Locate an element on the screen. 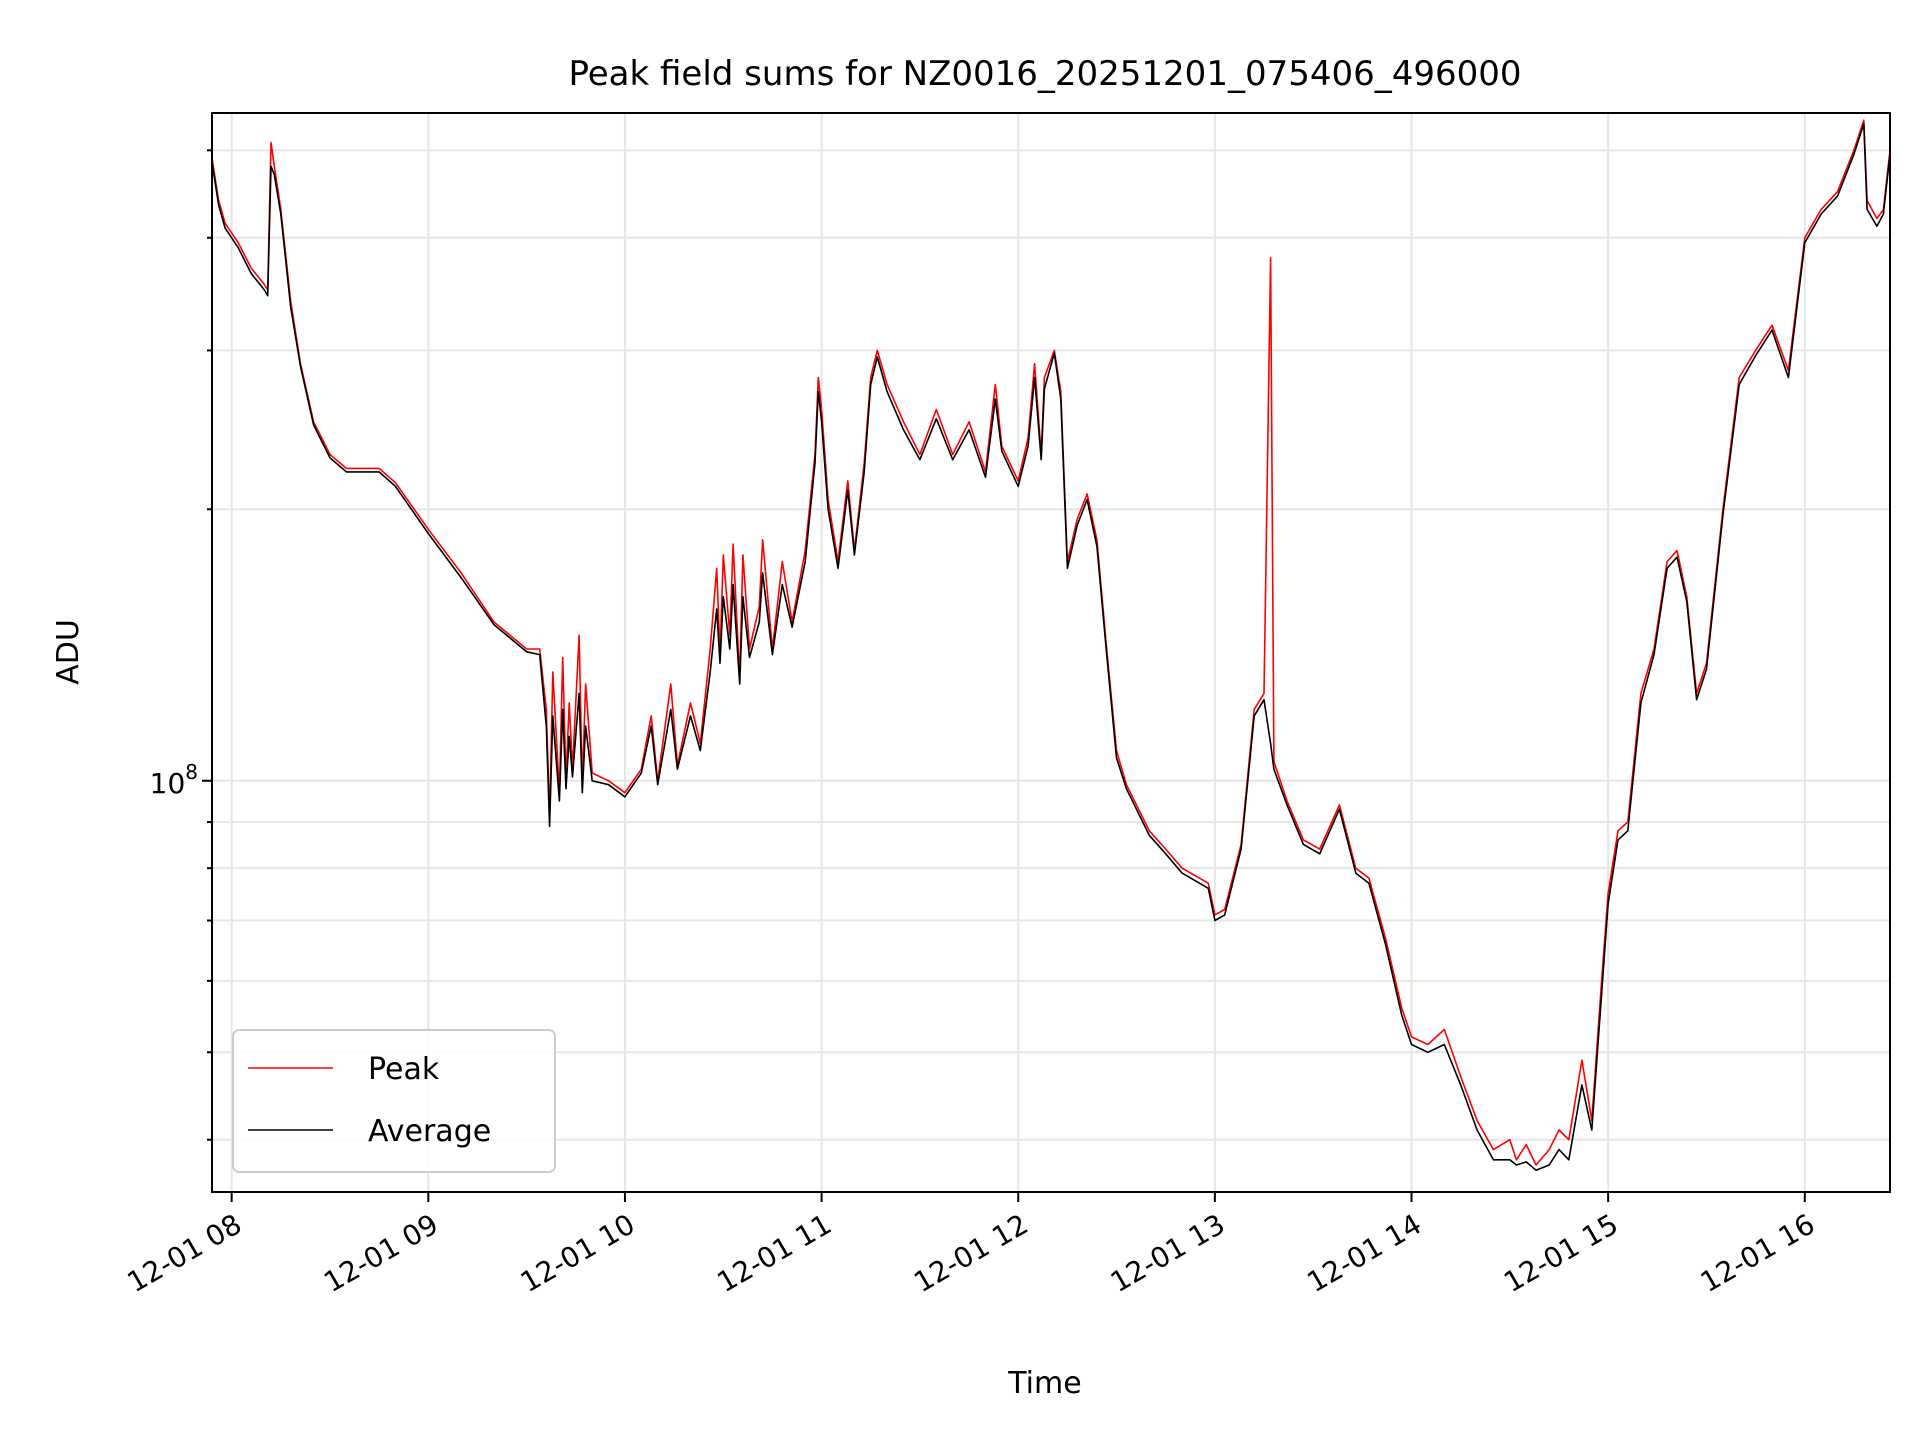 The width and height of the screenshot is (1920, 1440). legend: Peak Average is located at coordinates (394, 1101).